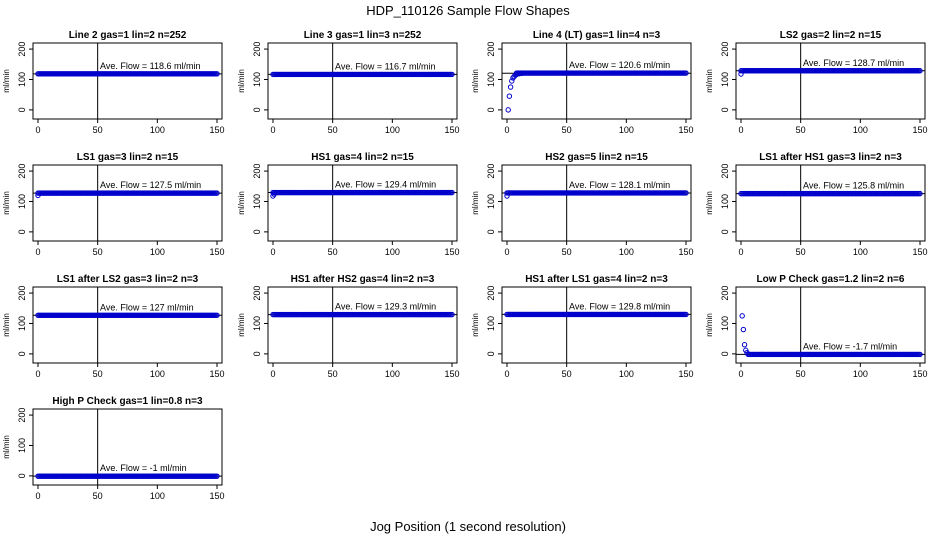 This screenshot has width=936, height=540. I want to click on average-annotation: Ave. Flow = 129.8 ml/min, so click(619, 306).